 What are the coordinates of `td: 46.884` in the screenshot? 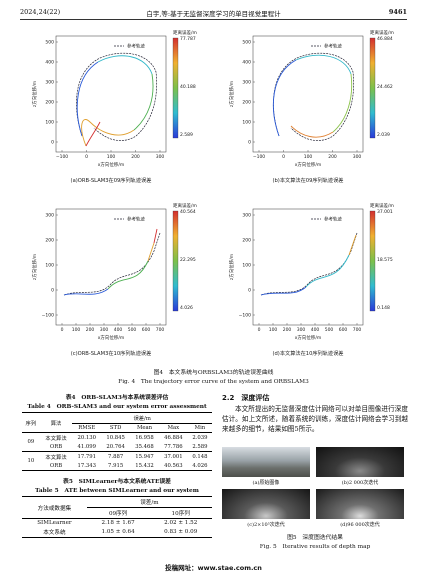 It's located at (173, 438).